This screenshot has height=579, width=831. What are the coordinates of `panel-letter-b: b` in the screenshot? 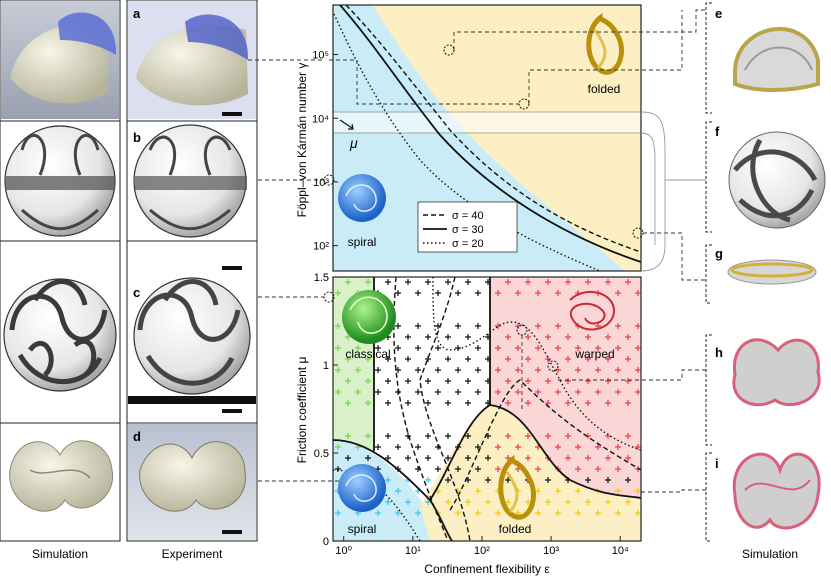 It's located at (137, 137).